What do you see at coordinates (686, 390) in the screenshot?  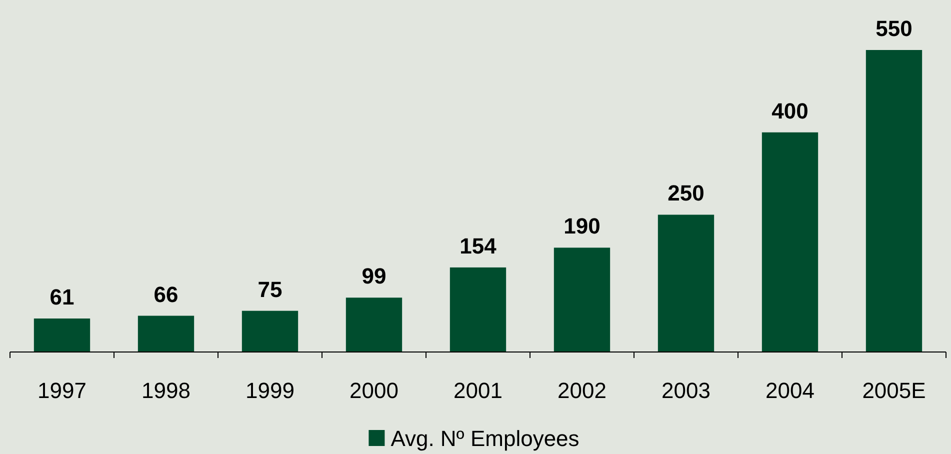 I see `x-tick-label: 2003` at bounding box center [686, 390].